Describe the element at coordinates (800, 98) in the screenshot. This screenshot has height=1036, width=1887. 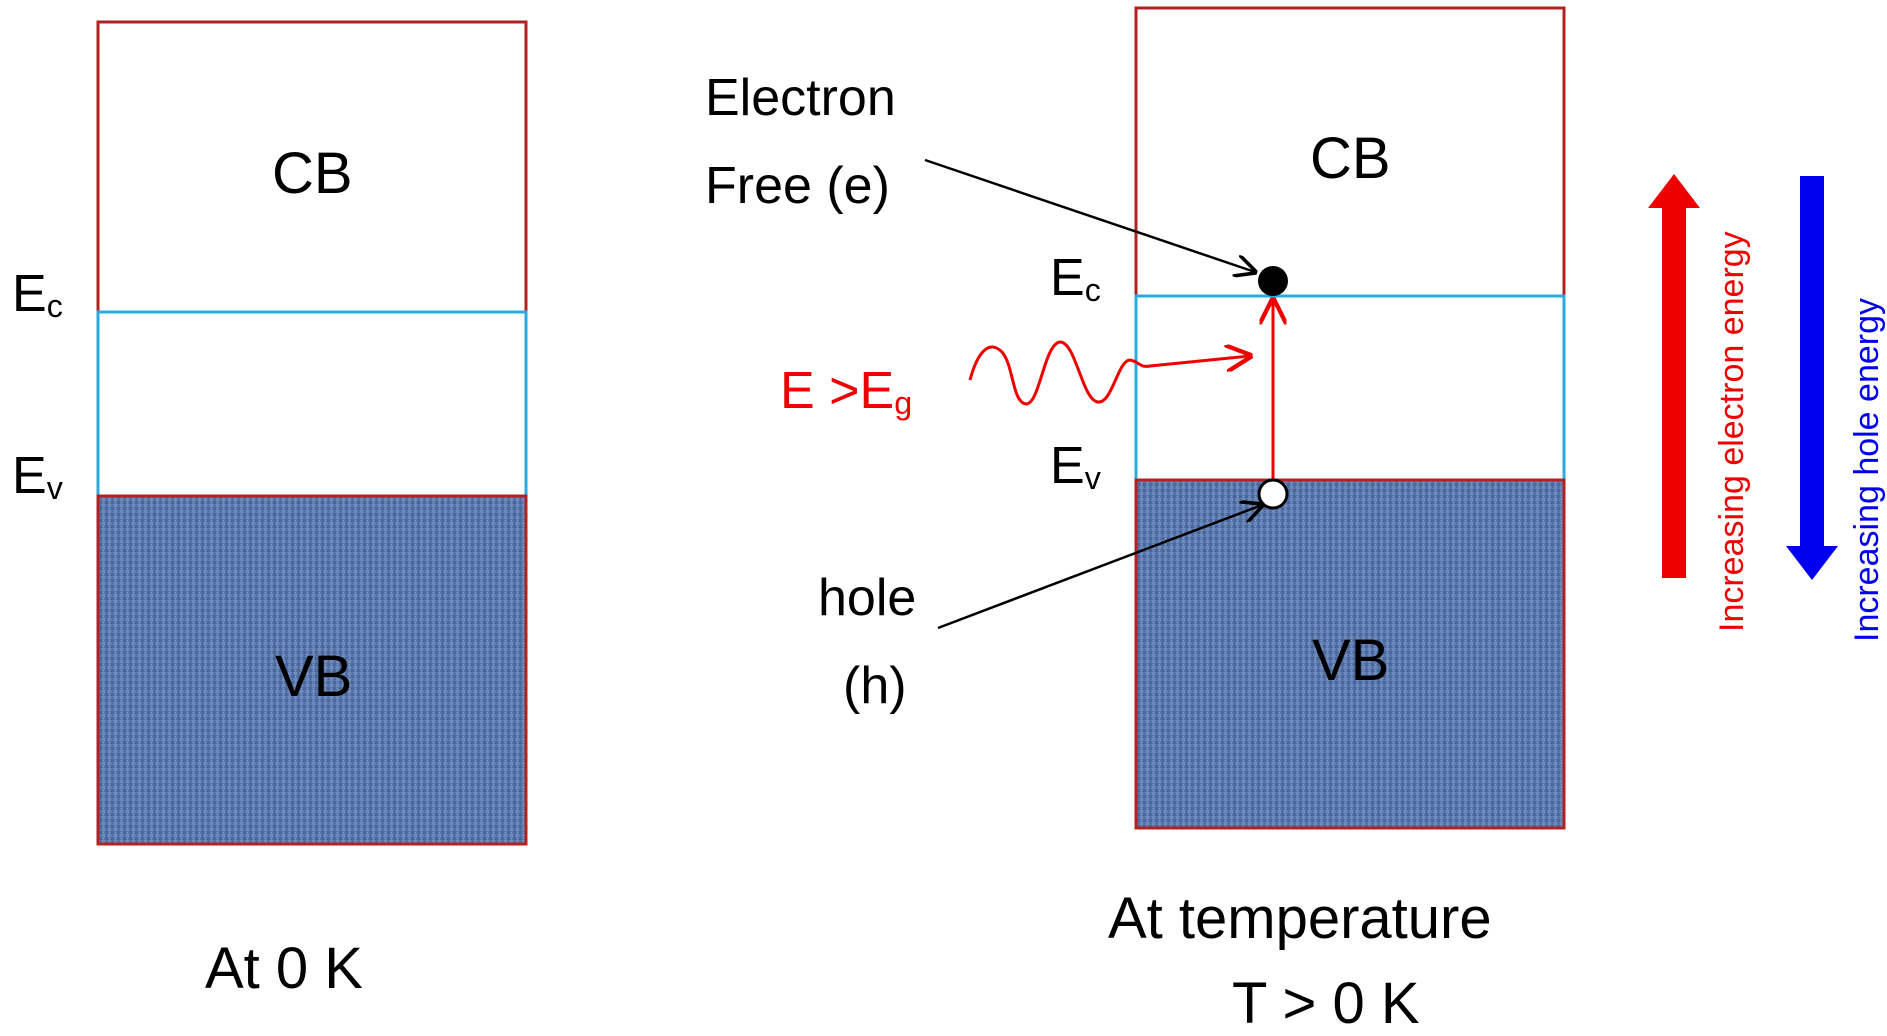
I see `electron-label-line1: Electron` at that location.